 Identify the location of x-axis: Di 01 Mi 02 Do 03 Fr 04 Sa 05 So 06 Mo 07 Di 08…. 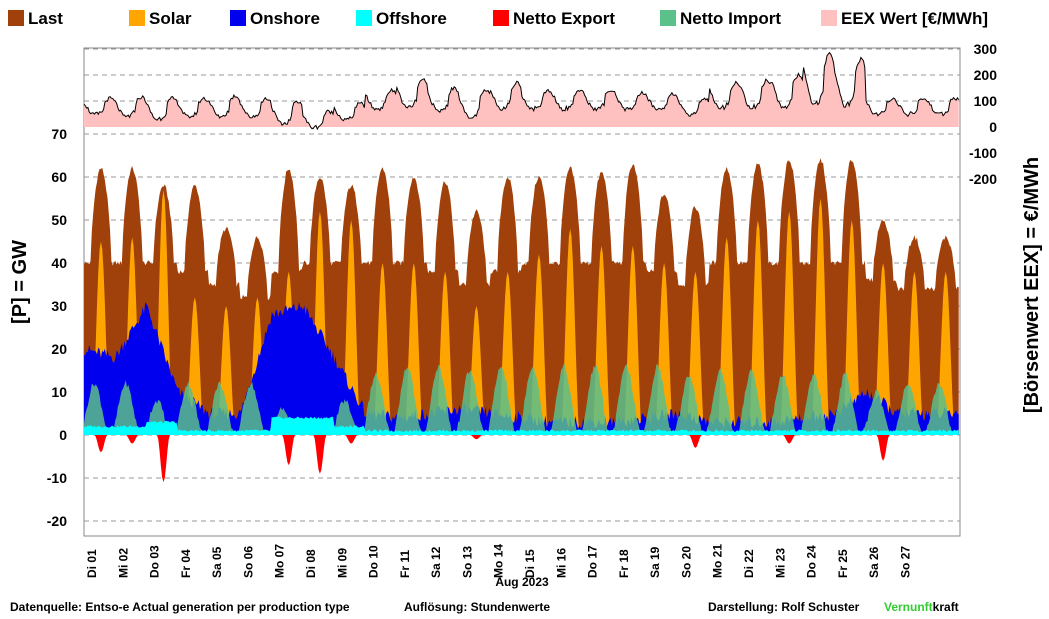
(498, 561).